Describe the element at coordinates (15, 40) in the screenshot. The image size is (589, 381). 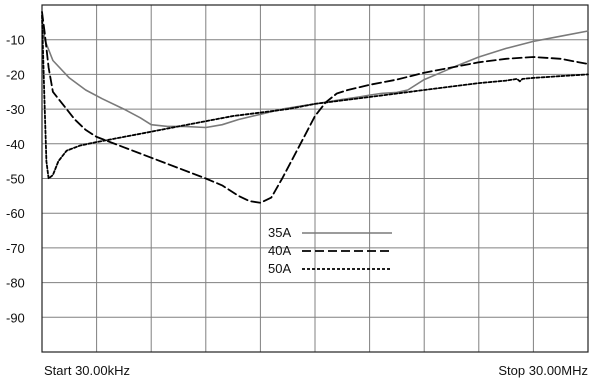
I see `y-tick-label: -10` at that location.